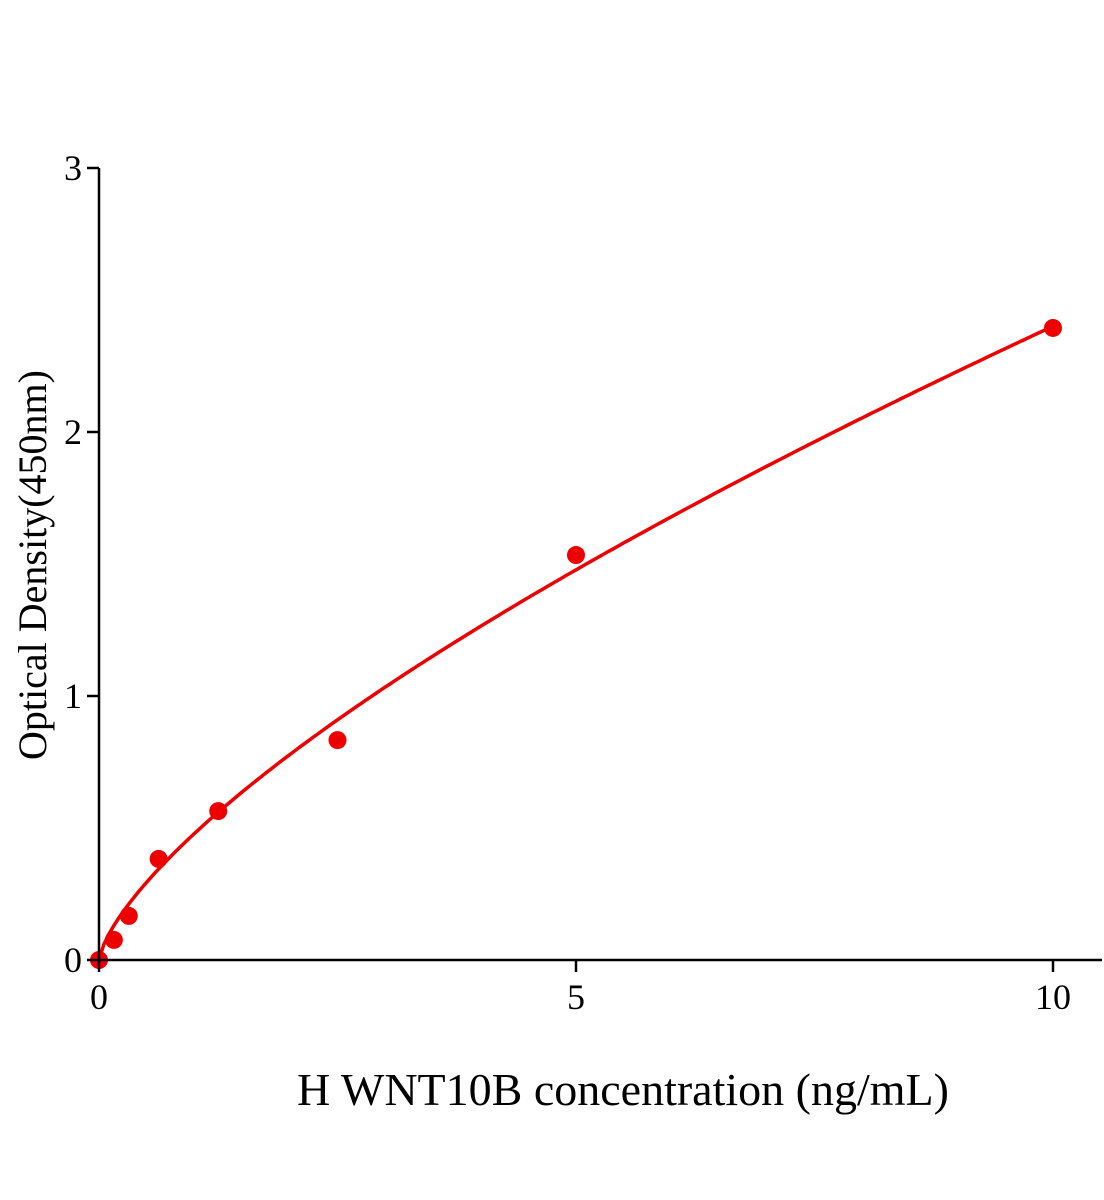  What do you see at coordinates (73, 696) in the screenshot?
I see `y-tick-label: 1` at bounding box center [73, 696].